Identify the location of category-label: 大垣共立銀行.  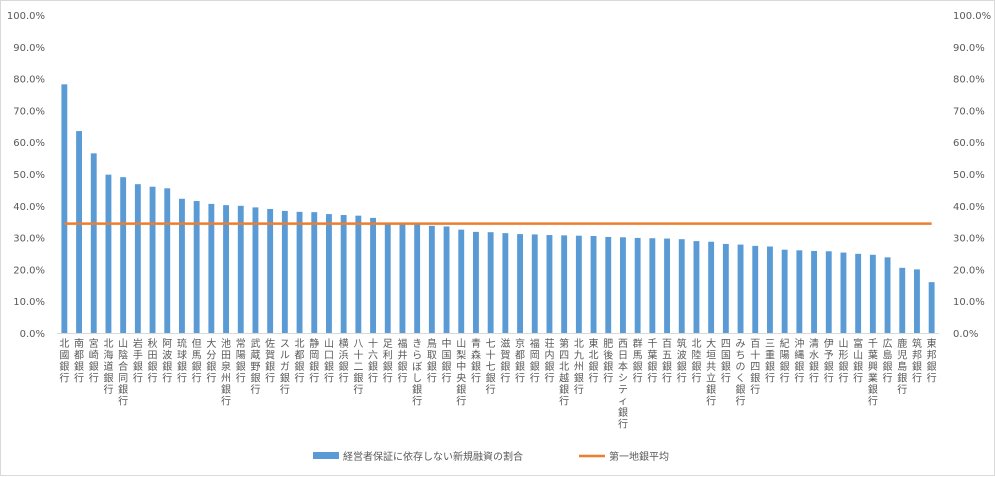
(711, 372).